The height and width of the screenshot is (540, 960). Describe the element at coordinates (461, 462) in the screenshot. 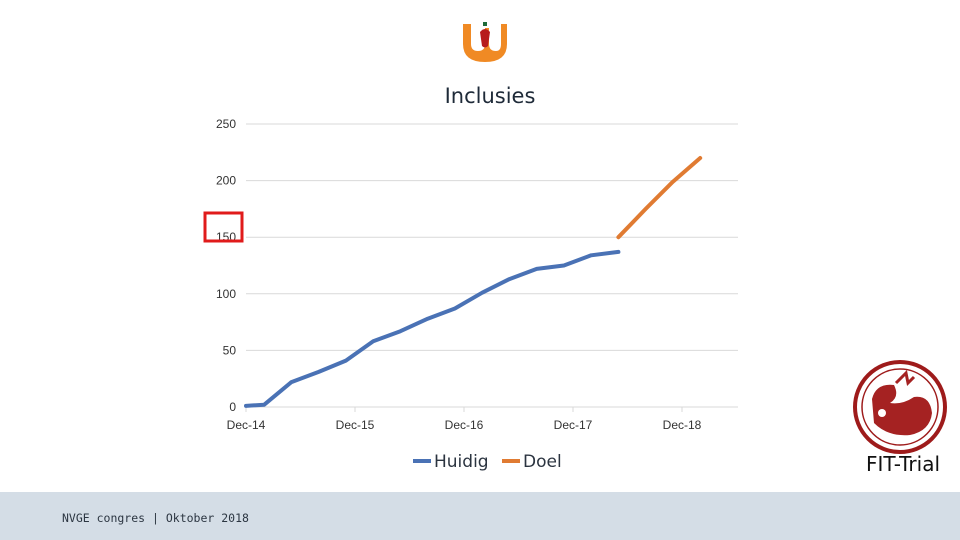

I see `legend-huidig-label: Huidig` at that location.